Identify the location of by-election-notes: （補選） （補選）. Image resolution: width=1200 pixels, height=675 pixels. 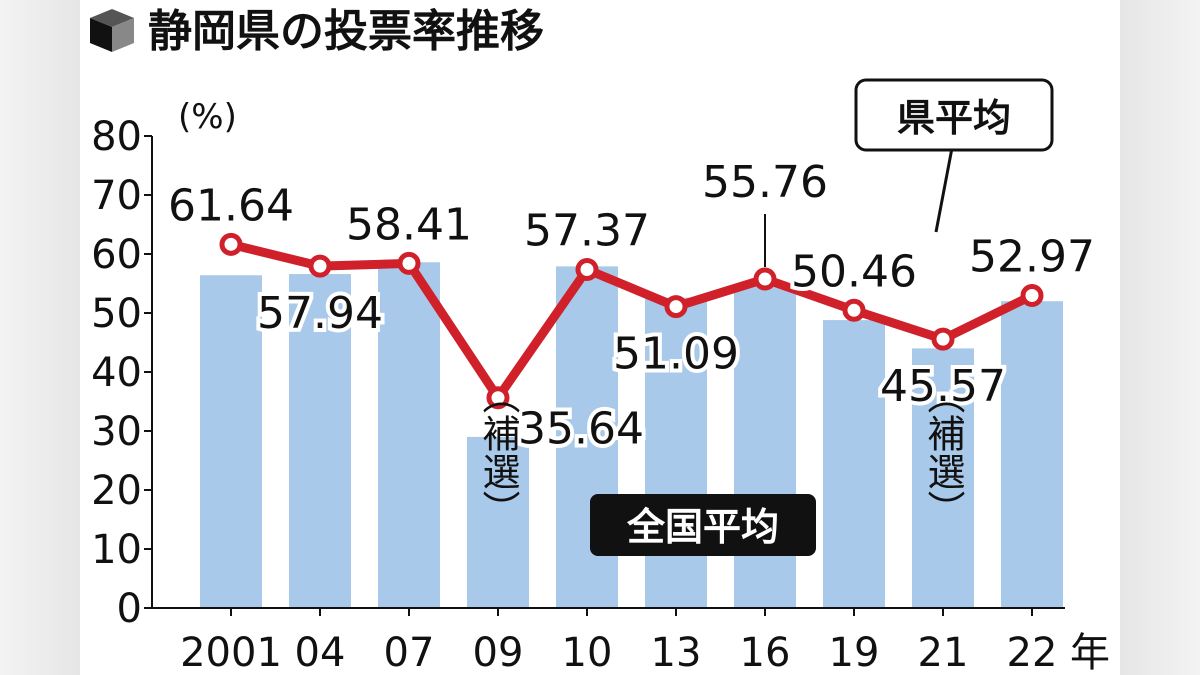
(720, 452).